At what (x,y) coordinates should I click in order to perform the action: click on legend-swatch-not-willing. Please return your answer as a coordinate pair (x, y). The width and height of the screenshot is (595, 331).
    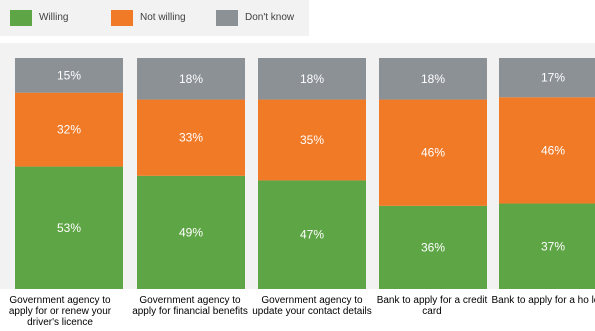
    Looking at the image, I should click on (122, 18).